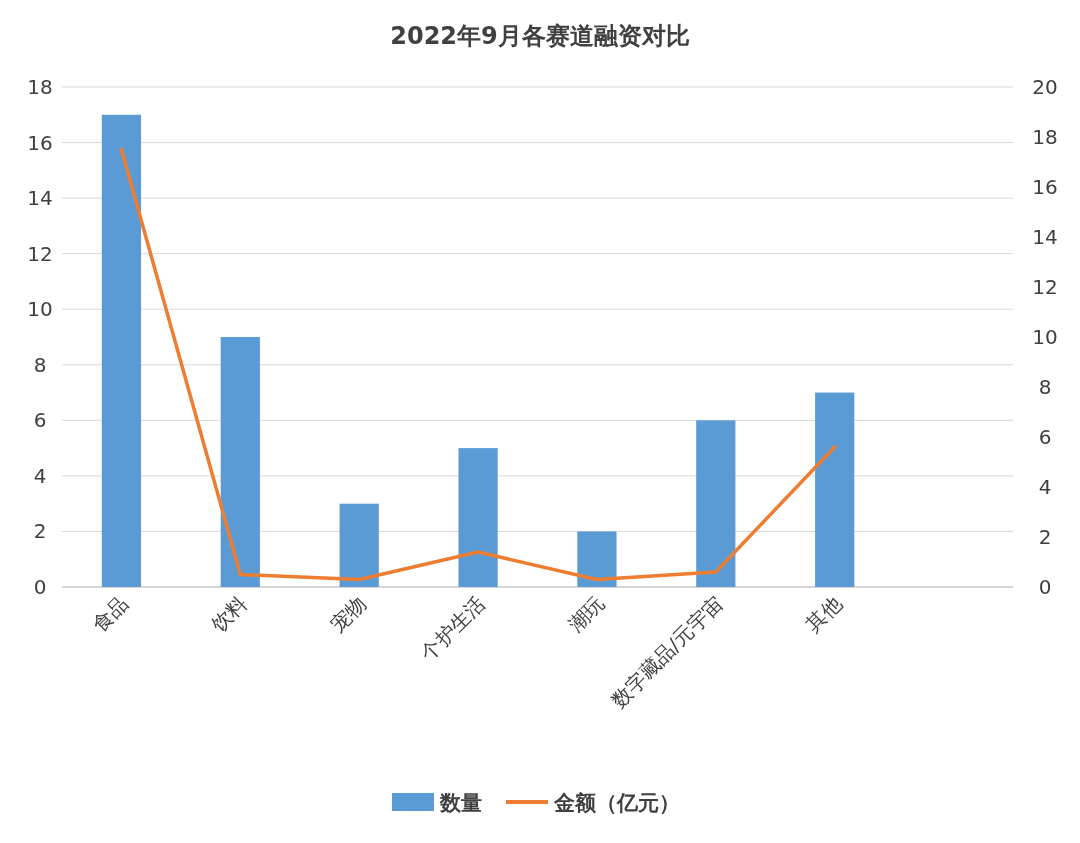 This screenshot has width=1080, height=843. I want to click on x-tick-label: 宠物, so click(348, 614).